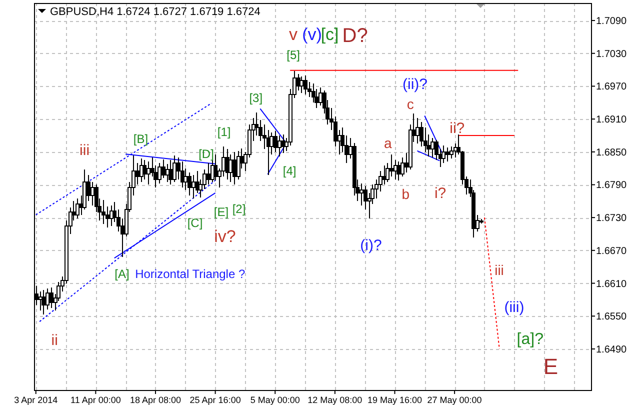  What do you see at coordinates (457, 128) in the screenshot?
I see `annotation: ii?` at bounding box center [457, 128].